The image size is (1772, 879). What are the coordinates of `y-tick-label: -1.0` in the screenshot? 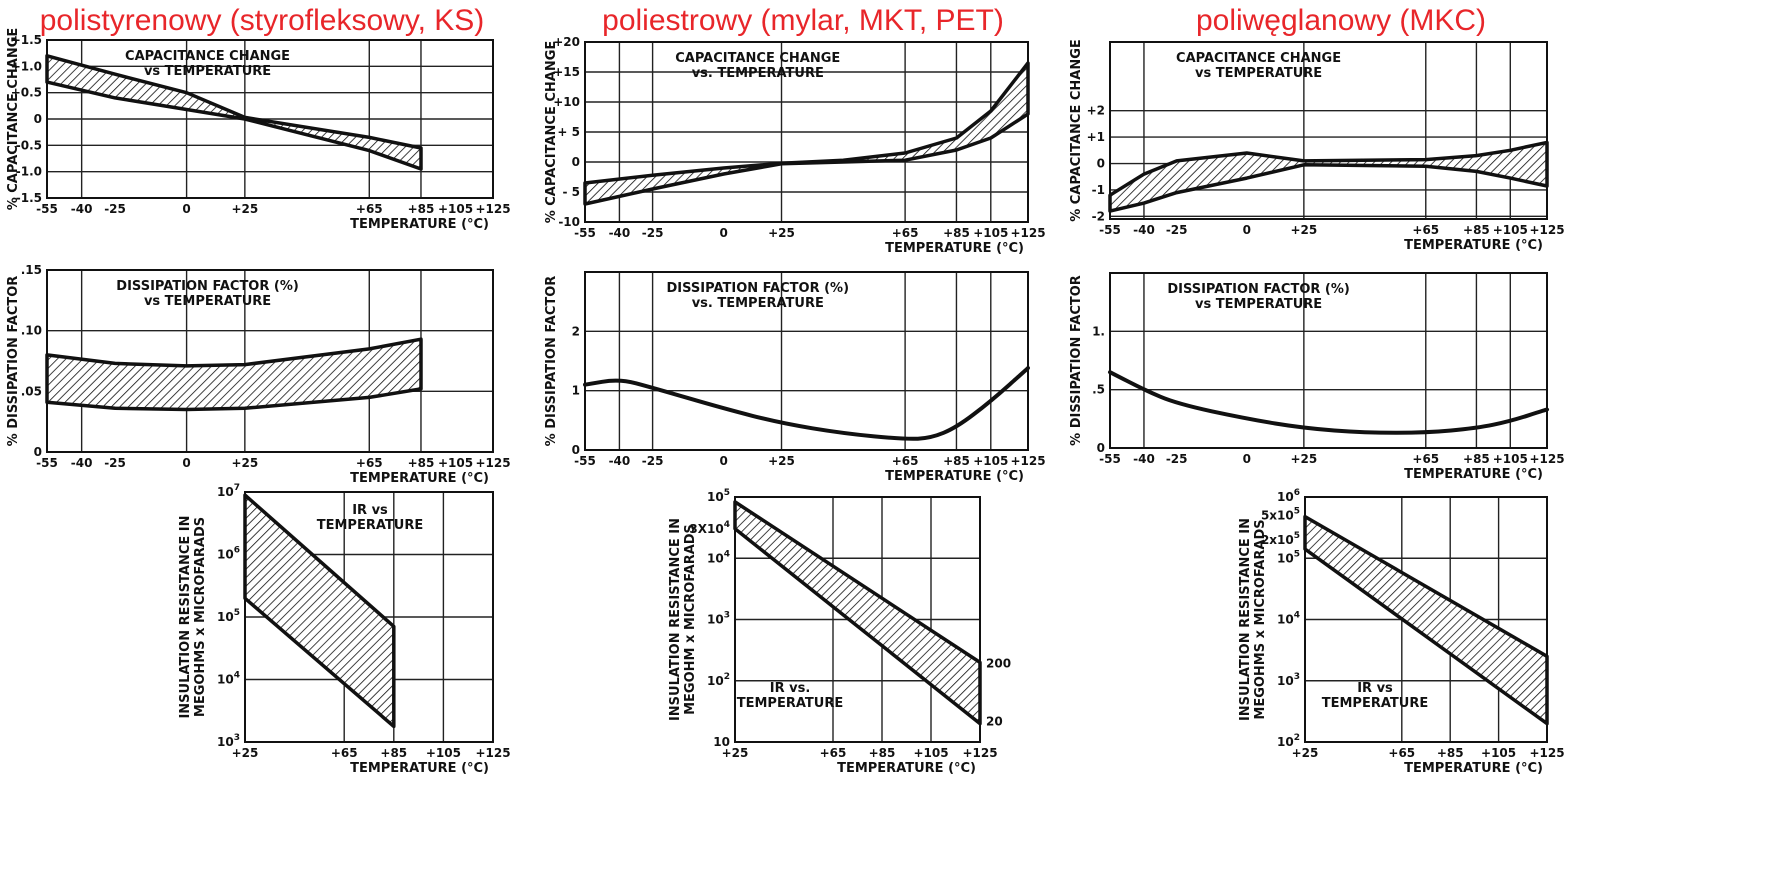 It's located at (29, 172).